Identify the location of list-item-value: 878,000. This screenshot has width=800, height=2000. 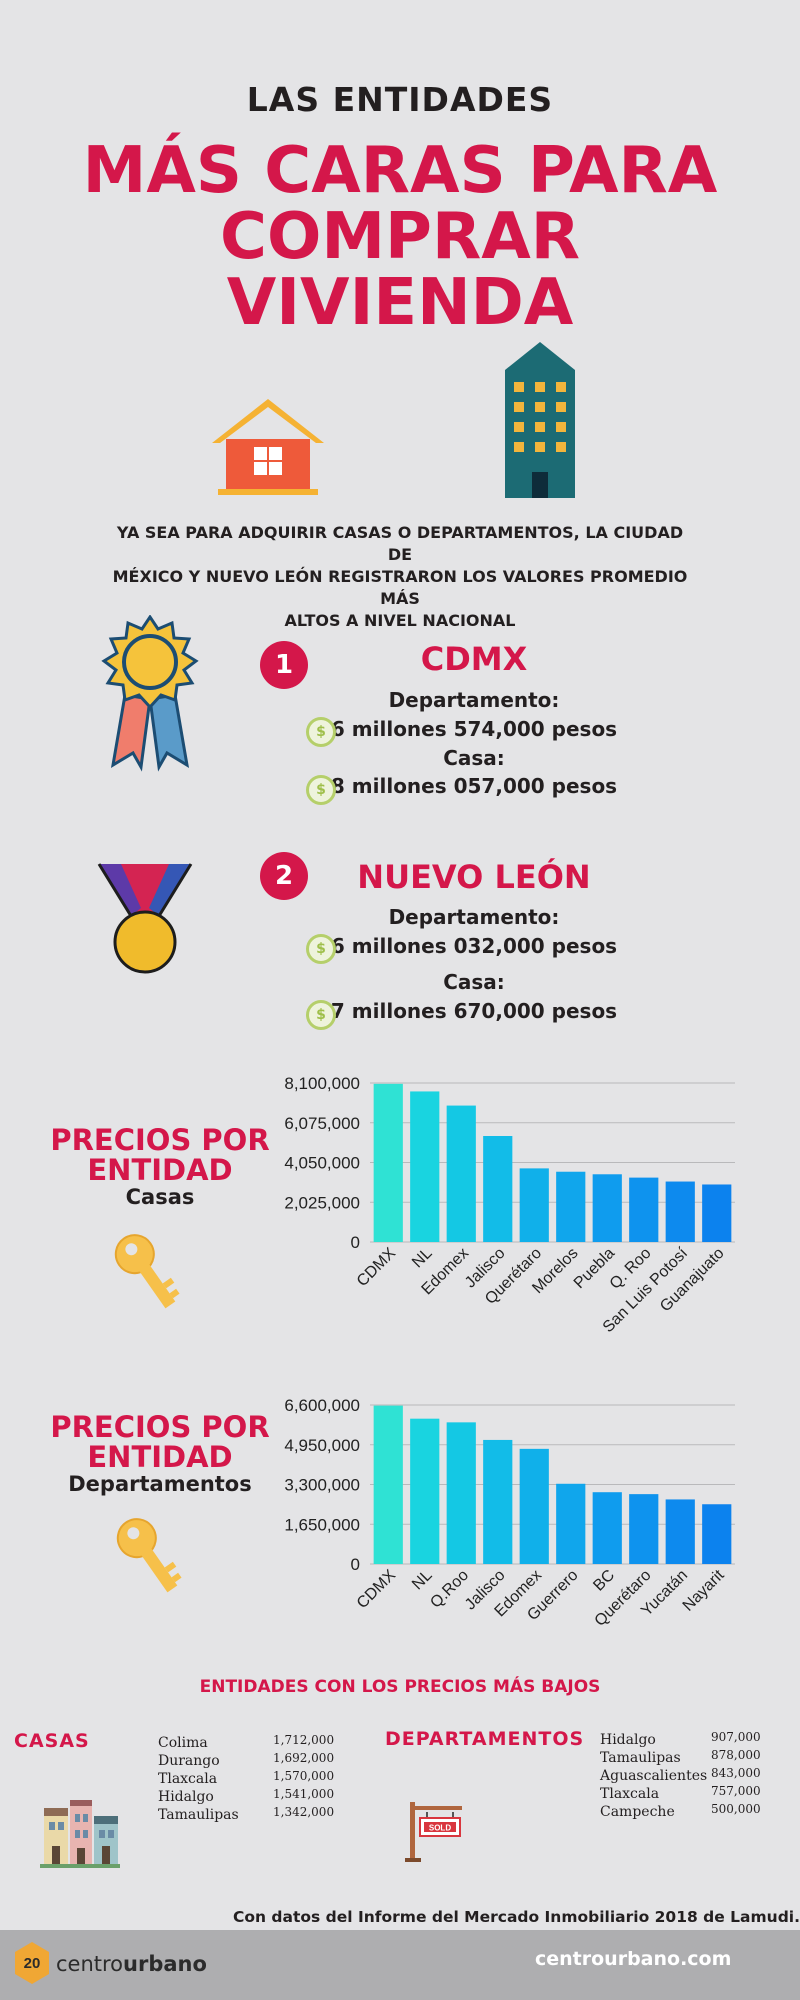
(736, 1755).